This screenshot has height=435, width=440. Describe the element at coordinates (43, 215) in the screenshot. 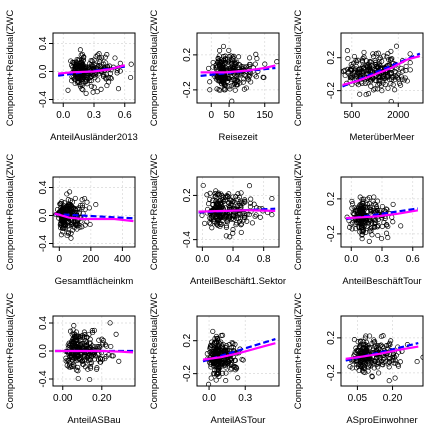

I see `y-tick-label: 0.0` at that location.